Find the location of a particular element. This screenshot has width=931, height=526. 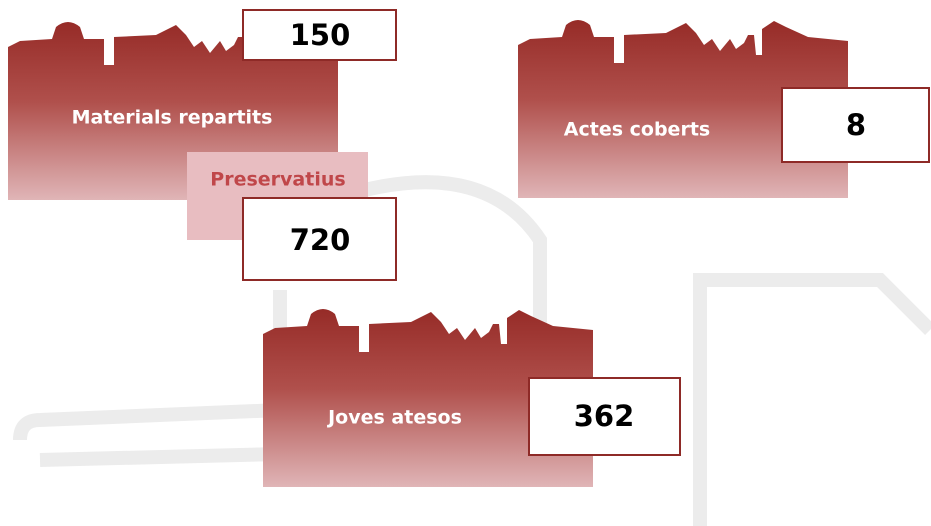

card-value: 8 is located at coordinates (856, 125).